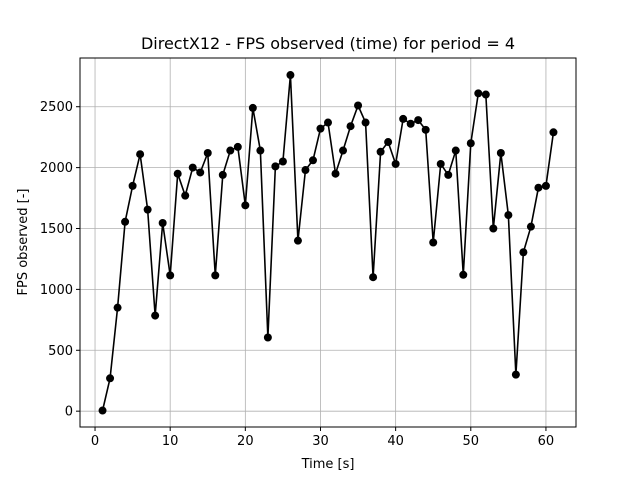 This screenshot has width=640, height=480. What do you see at coordinates (471, 441) in the screenshot?
I see `x-tick-label: 50` at bounding box center [471, 441].